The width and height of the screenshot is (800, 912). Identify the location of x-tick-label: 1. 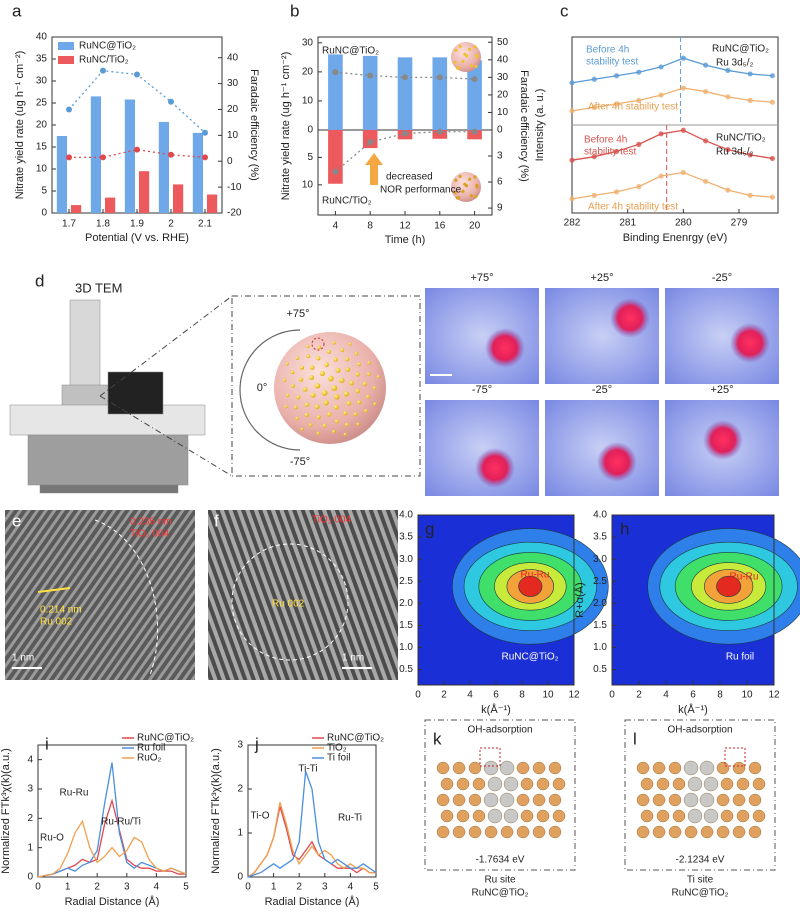
(274, 887).